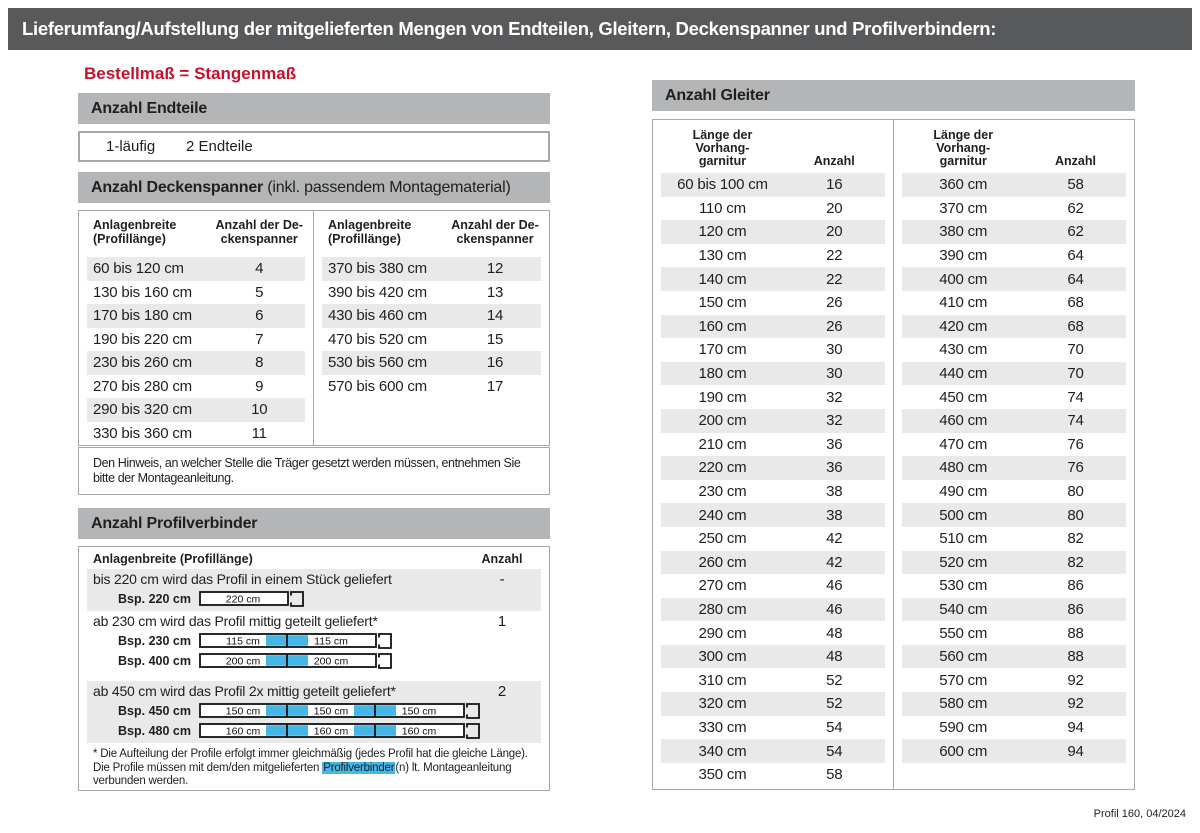  Describe the element at coordinates (722, 515) in the screenshot. I see `row-label: 240 cm` at that location.